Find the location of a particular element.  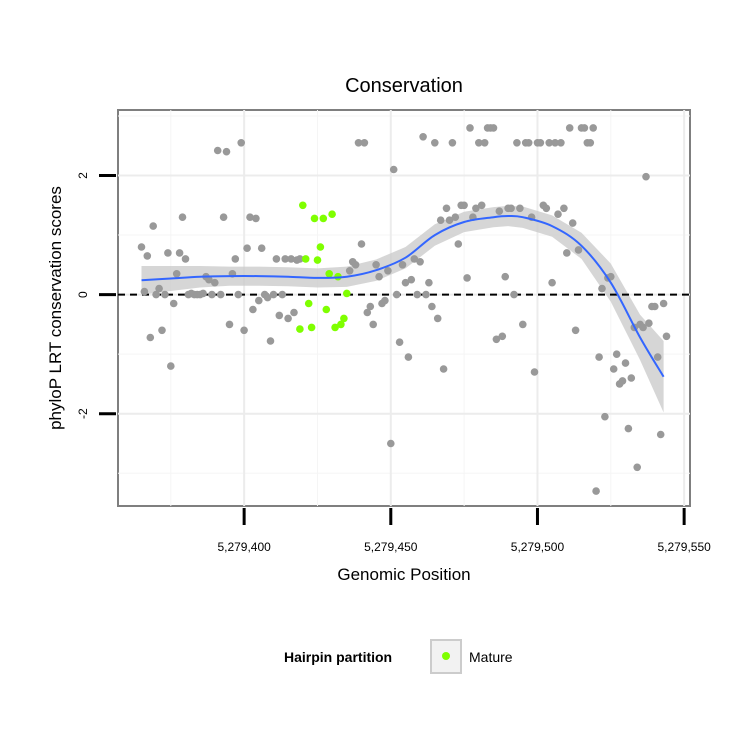

chart-title: Conservation is located at coordinates (404, 86).